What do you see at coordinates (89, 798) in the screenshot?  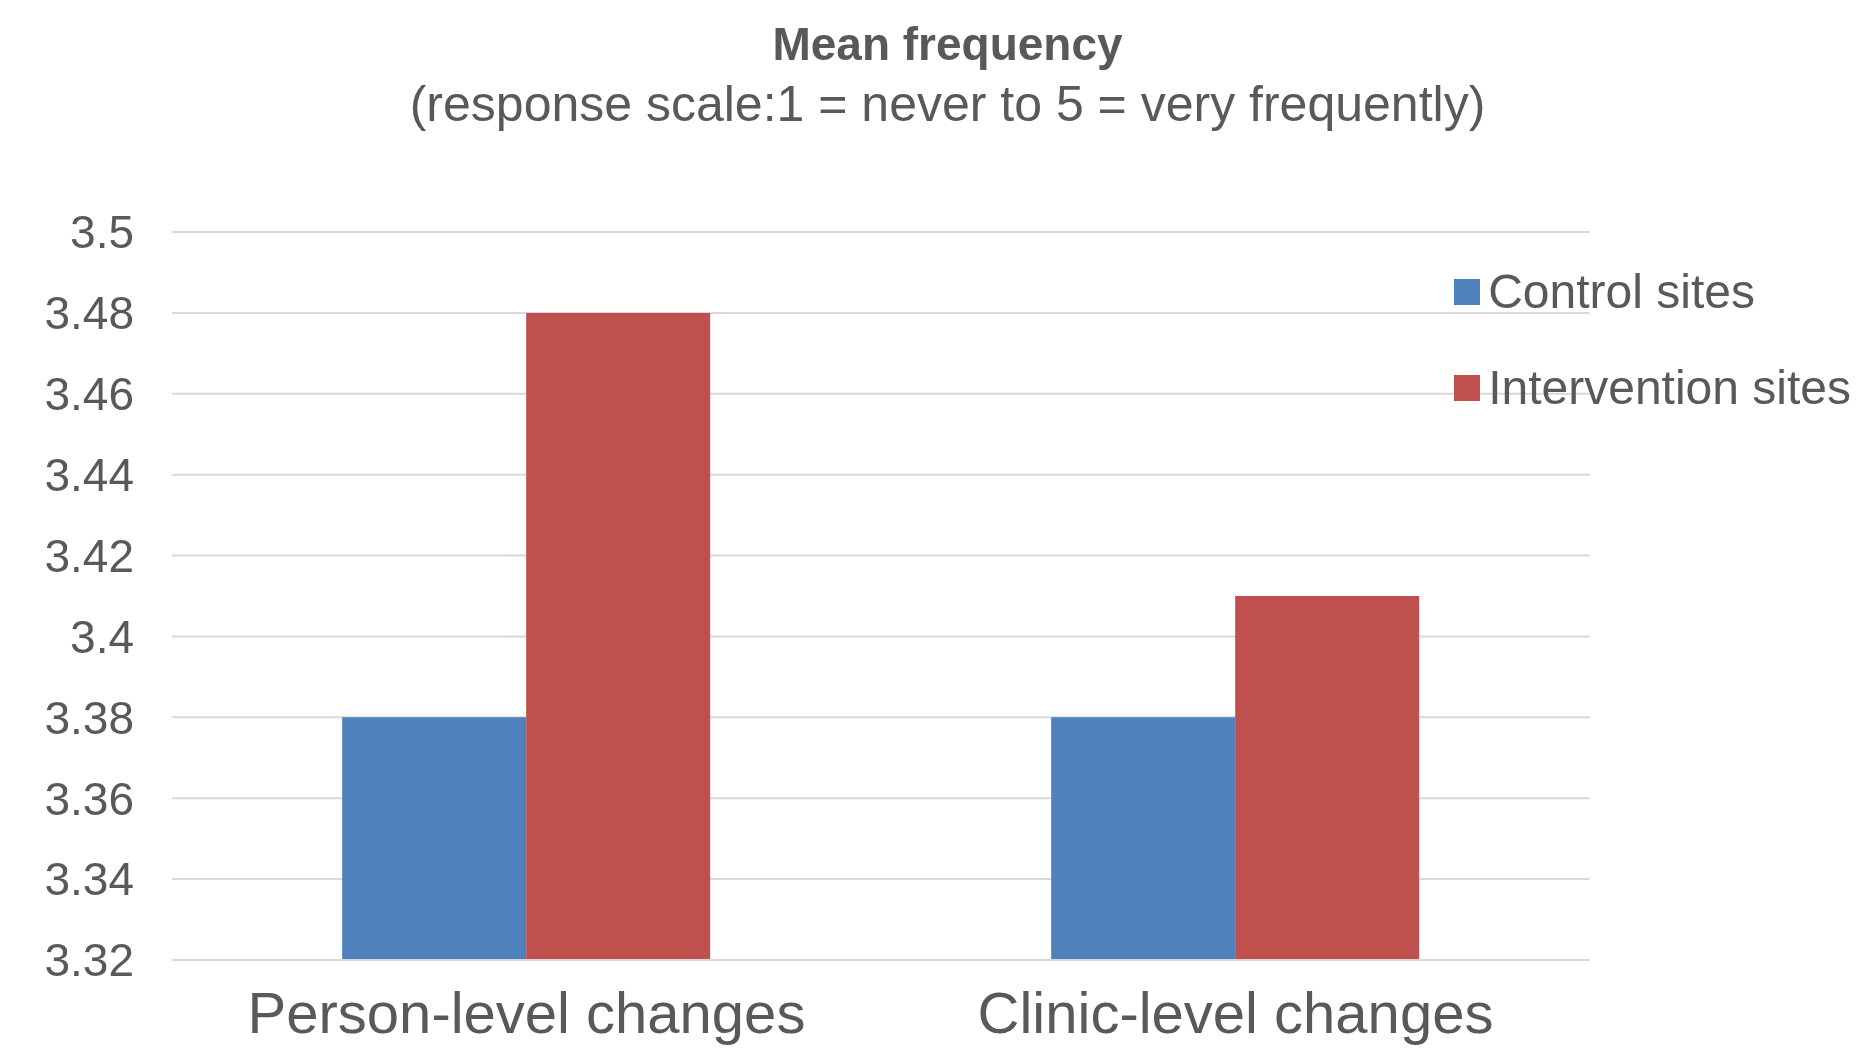 I see `y-tick-label: 3.36` at bounding box center [89, 798].